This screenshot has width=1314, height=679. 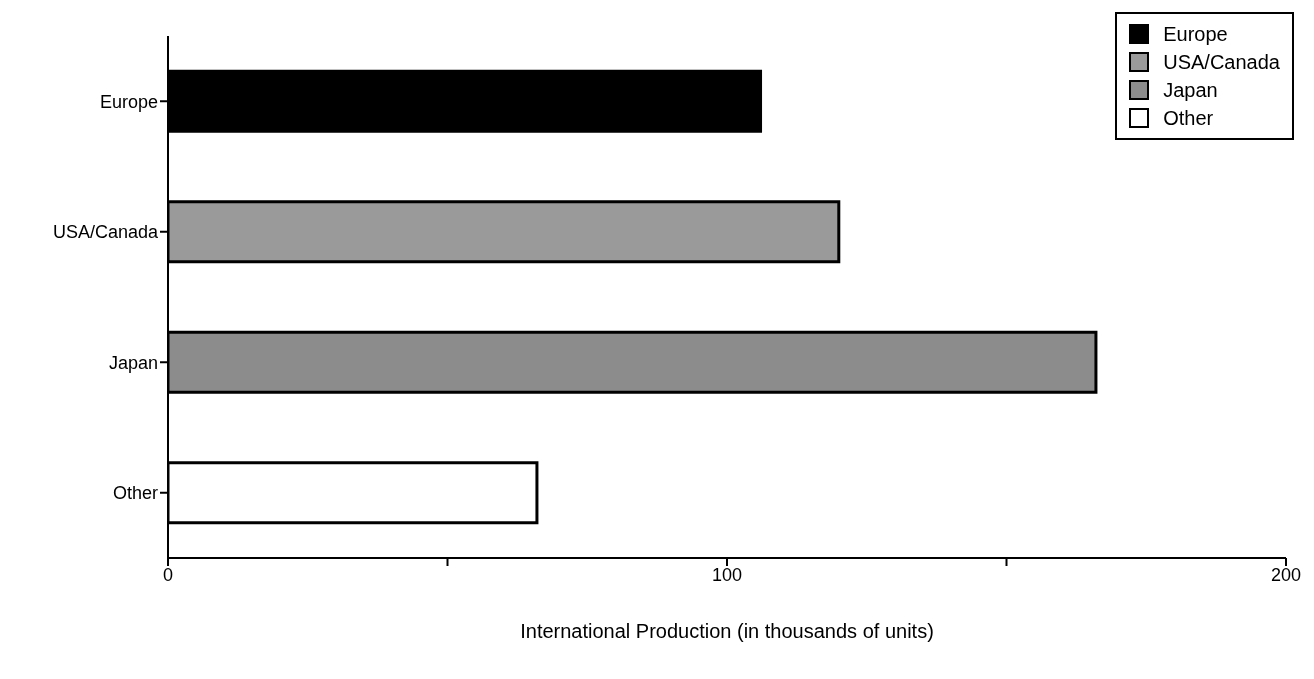 What do you see at coordinates (727, 631) in the screenshot?
I see `x-axis-title: International Production (in thousands of units)` at bounding box center [727, 631].